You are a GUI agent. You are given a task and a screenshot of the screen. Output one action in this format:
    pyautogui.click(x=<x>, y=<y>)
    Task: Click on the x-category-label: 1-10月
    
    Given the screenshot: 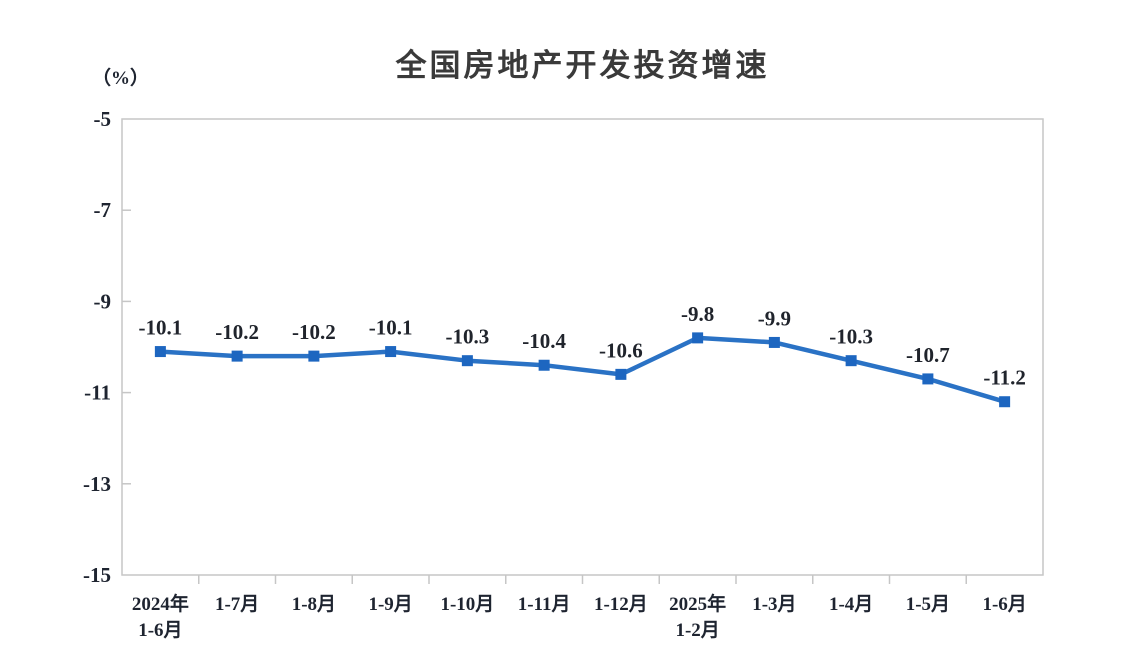 What is the action you would take?
    pyautogui.click(x=467, y=604)
    